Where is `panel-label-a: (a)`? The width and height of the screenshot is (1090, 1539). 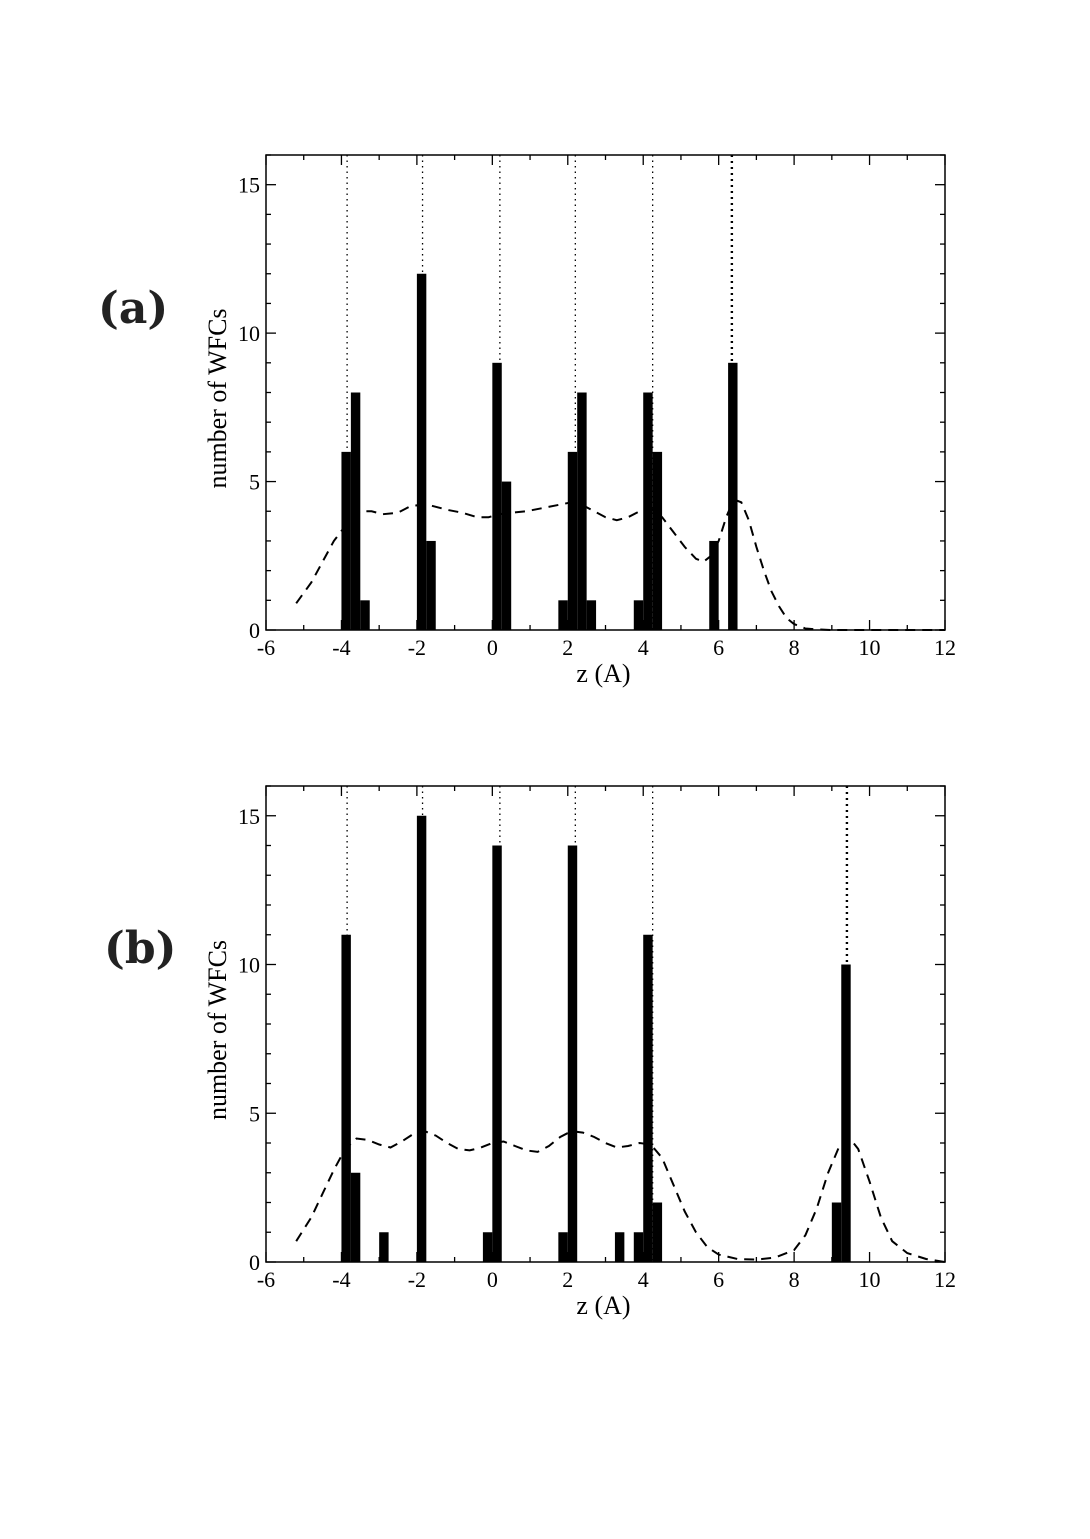
panel-label-a: (a) is located at coordinates (133, 308).